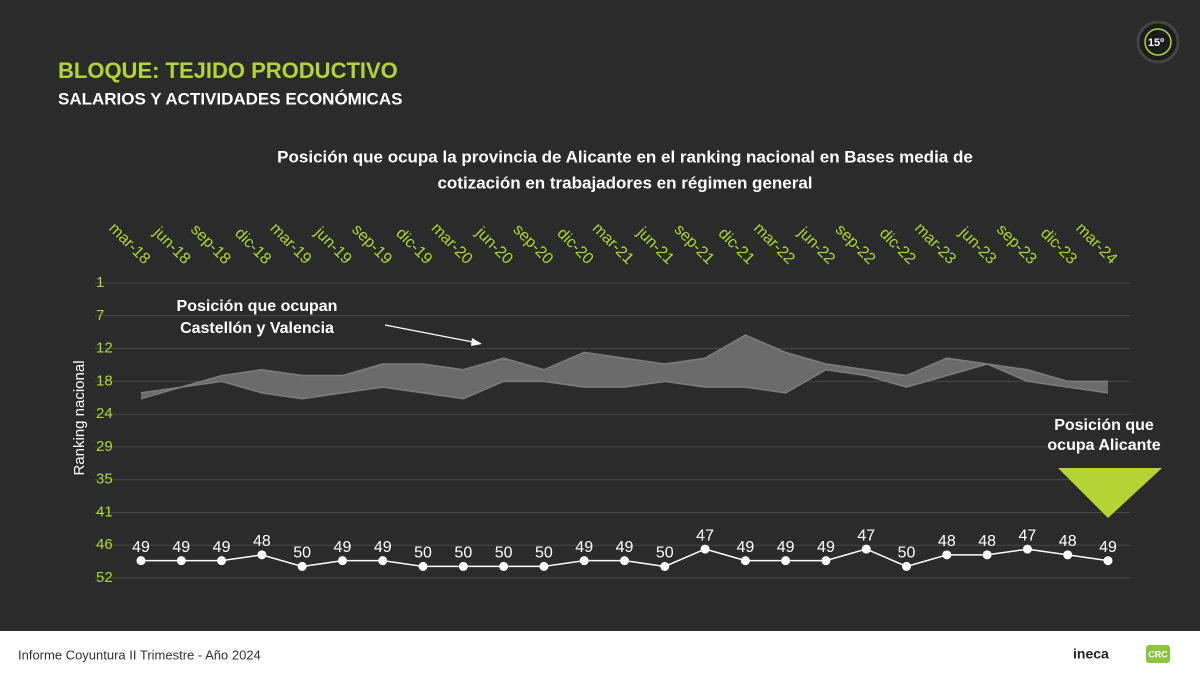 Image resolution: width=1200 pixels, height=683 pixels. Describe the element at coordinates (230, 98) in the screenshot. I see `block-subtitle: SALARIOS Y ACTIVIDADES ECONÓMICAS` at that location.